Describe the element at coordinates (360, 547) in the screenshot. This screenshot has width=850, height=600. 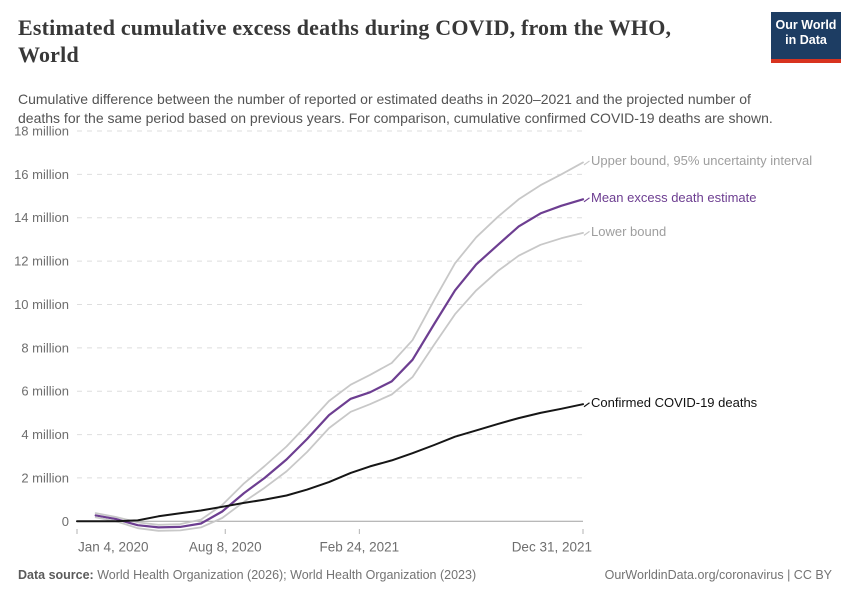
I see `x-axis-tick-label: Feb 24, 2021` at that location.